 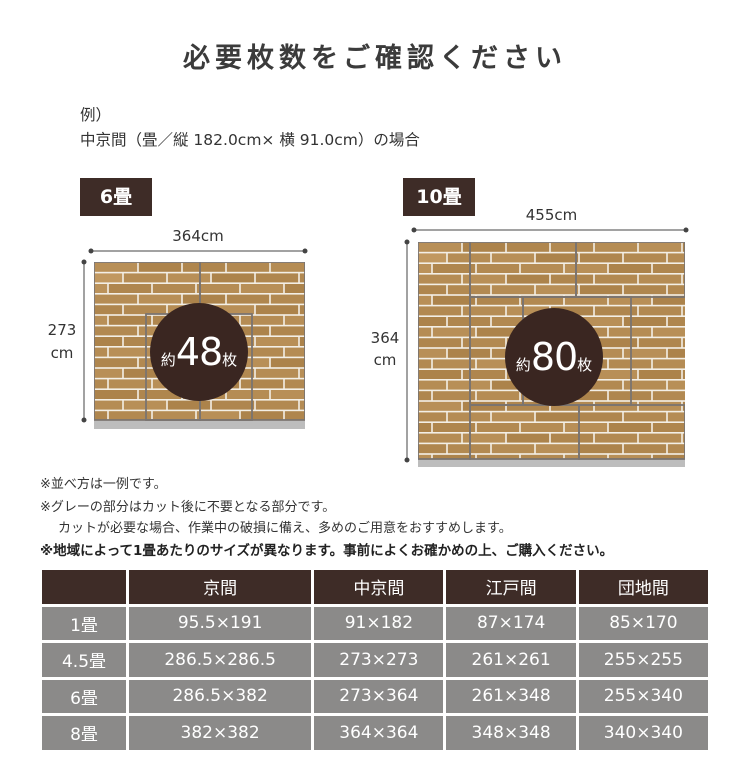 I want to click on height-dimension-line-6jo, so click(x=84, y=341).